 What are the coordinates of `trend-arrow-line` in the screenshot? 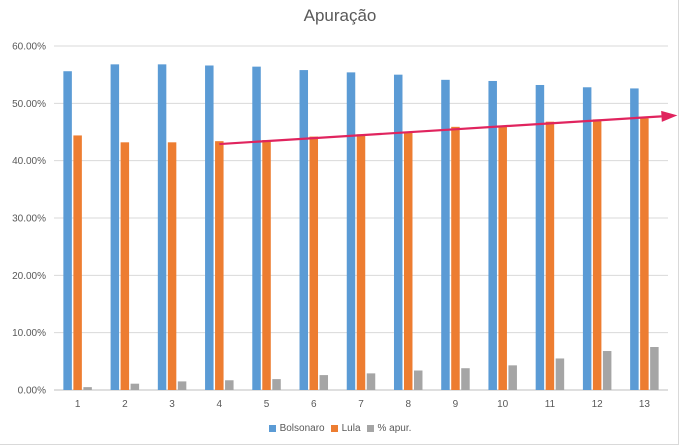 It's located at (440, 130).